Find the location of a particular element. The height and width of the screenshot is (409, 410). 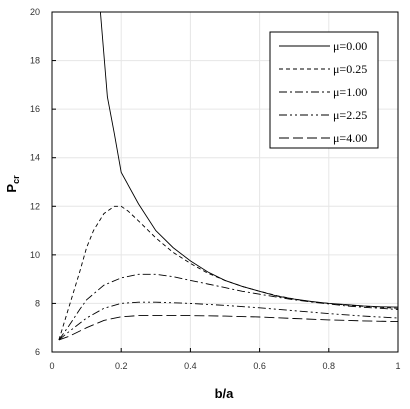

y-axis-label: Pcr is located at coordinates (12, 184).